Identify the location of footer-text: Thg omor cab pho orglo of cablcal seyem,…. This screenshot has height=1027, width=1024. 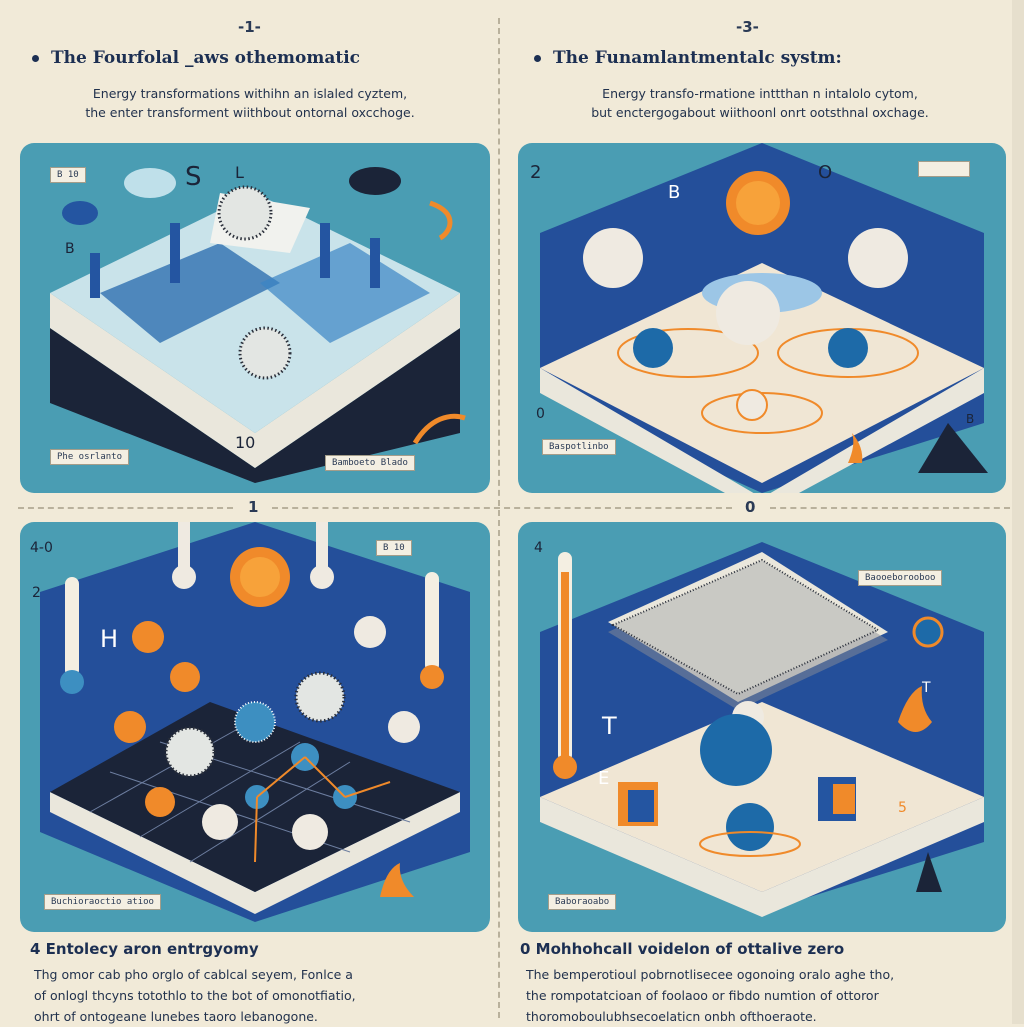
(195, 995).